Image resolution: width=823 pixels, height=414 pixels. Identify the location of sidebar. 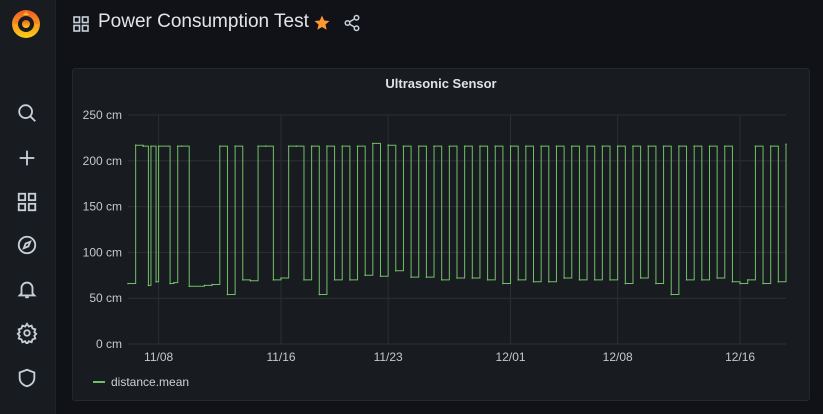
(28, 207).